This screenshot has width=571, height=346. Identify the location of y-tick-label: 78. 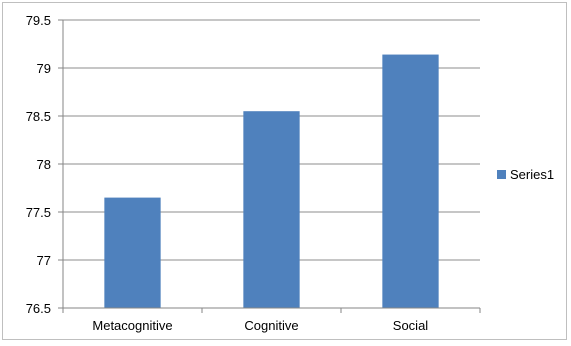
(44, 164).